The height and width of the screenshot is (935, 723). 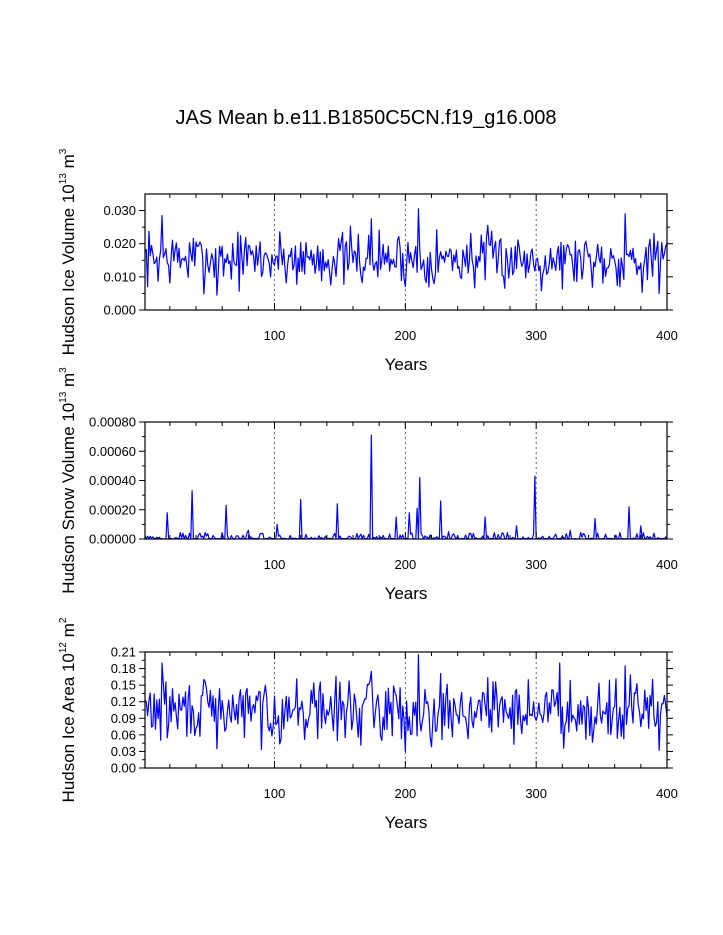 What do you see at coordinates (112, 539) in the screenshot?
I see `y-tick-label: 0.00000` at bounding box center [112, 539].